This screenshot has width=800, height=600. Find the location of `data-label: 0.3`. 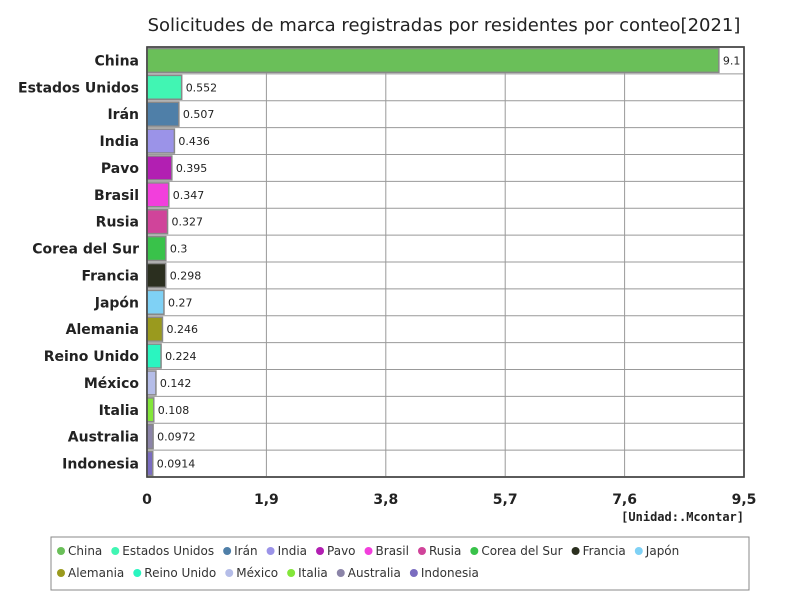

data-label: 0.3 is located at coordinates (179, 249).